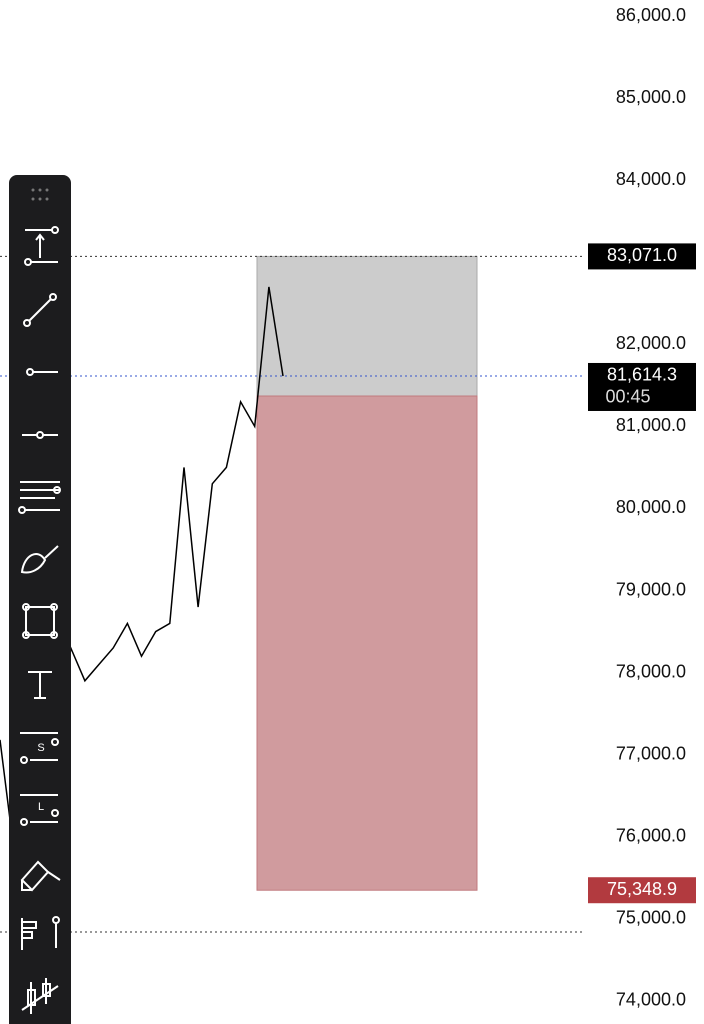 Image resolution: width=704 pixels, height=1024 pixels. I want to click on y-tick-label: 81,000.0, so click(651, 425).